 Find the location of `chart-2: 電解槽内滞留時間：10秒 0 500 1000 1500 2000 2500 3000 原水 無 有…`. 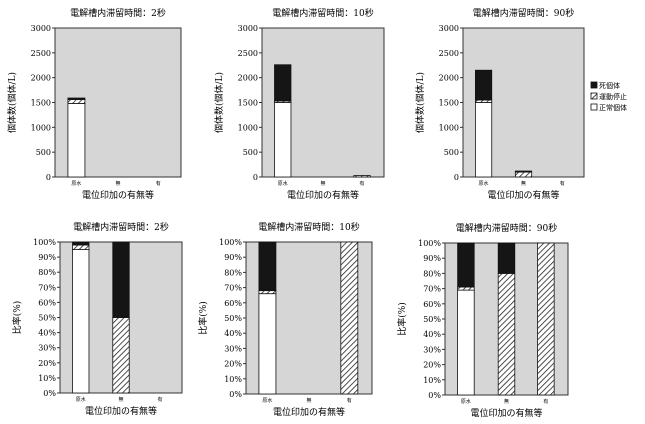

chart-2: 電解槽内滞留時間：10秒 0 500 1000 1500 2000 2500 3000 原水 無 有… is located at coordinates (299, 104).